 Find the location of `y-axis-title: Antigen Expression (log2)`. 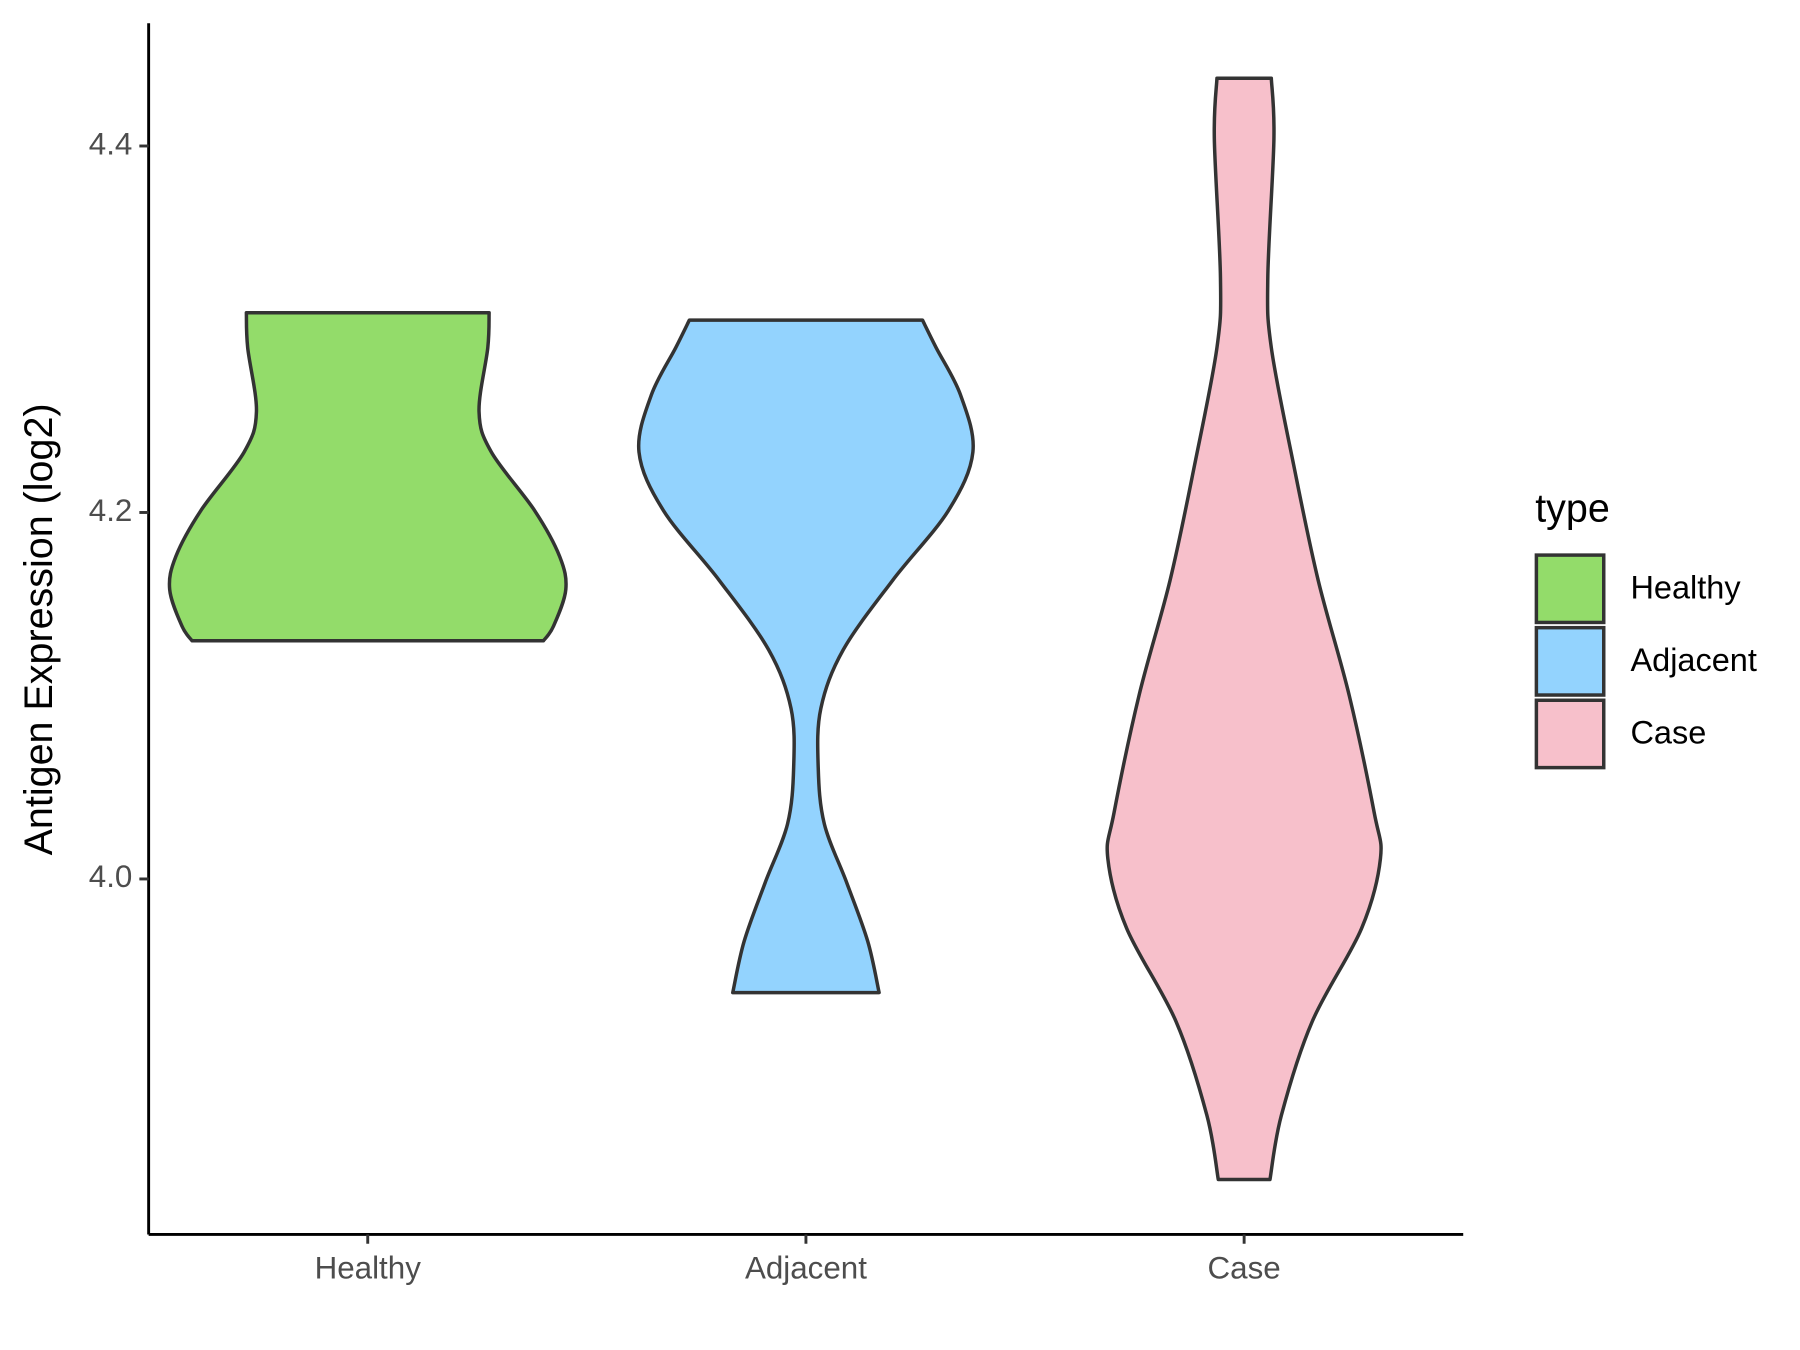

y-axis-title: Antigen Expression (log2) is located at coordinates (39, 629).